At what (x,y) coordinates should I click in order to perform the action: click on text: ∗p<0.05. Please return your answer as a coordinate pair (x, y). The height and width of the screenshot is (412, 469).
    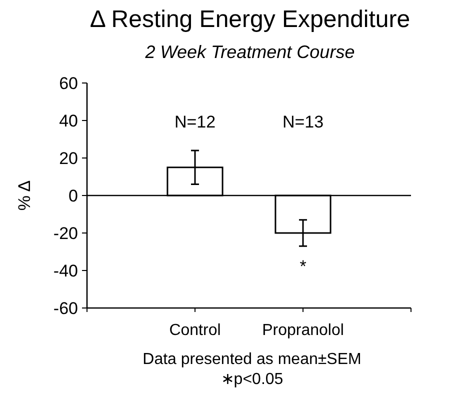
    Looking at the image, I should click on (252, 379).